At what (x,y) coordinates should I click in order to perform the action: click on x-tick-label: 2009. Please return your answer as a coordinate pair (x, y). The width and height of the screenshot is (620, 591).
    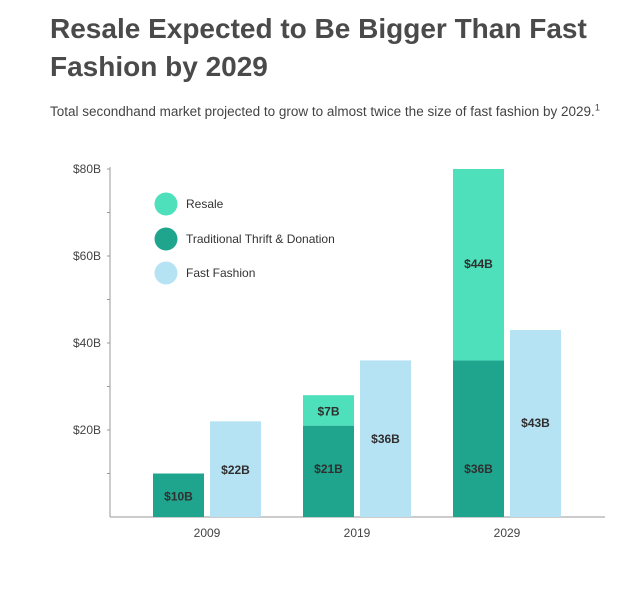
    Looking at the image, I should click on (207, 533).